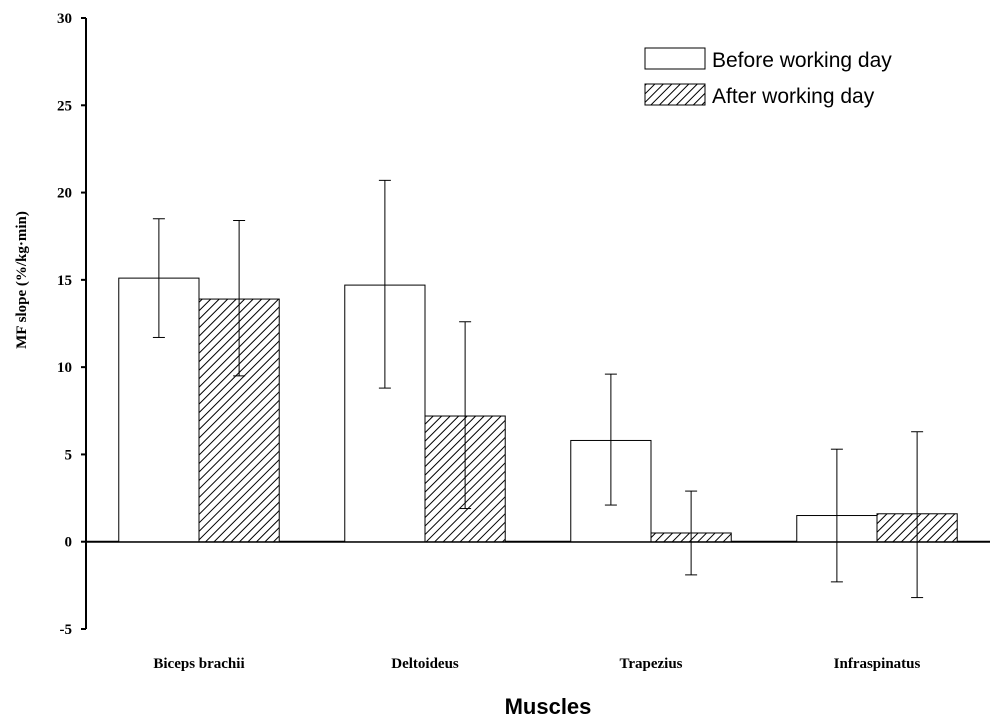  What do you see at coordinates (793, 96) in the screenshot?
I see `legend-label-after: After working day` at bounding box center [793, 96].